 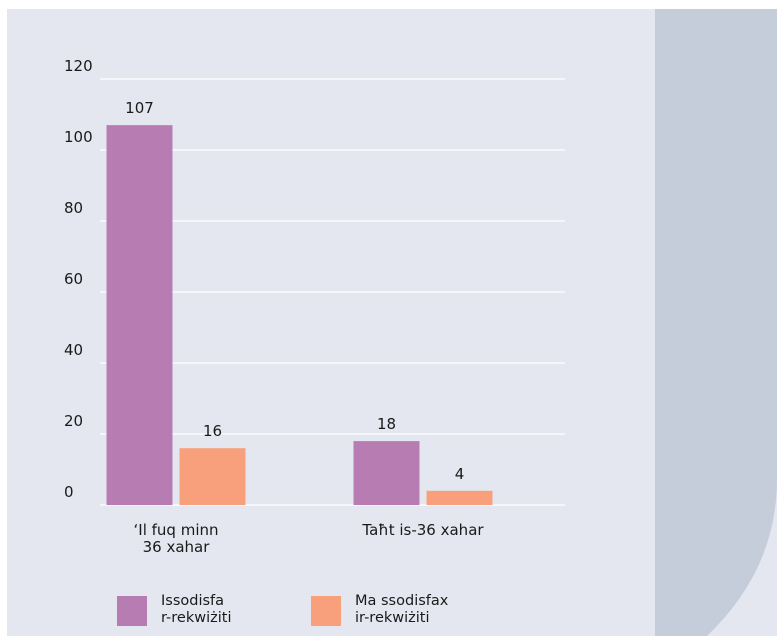 I want to click on data-label: 107, so click(x=139, y=108).